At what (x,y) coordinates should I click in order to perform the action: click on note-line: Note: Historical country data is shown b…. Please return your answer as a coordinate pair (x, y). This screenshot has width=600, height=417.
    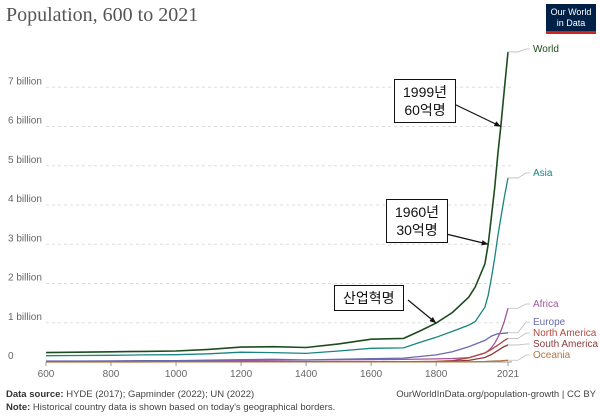
    Looking at the image, I should click on (301, 407).